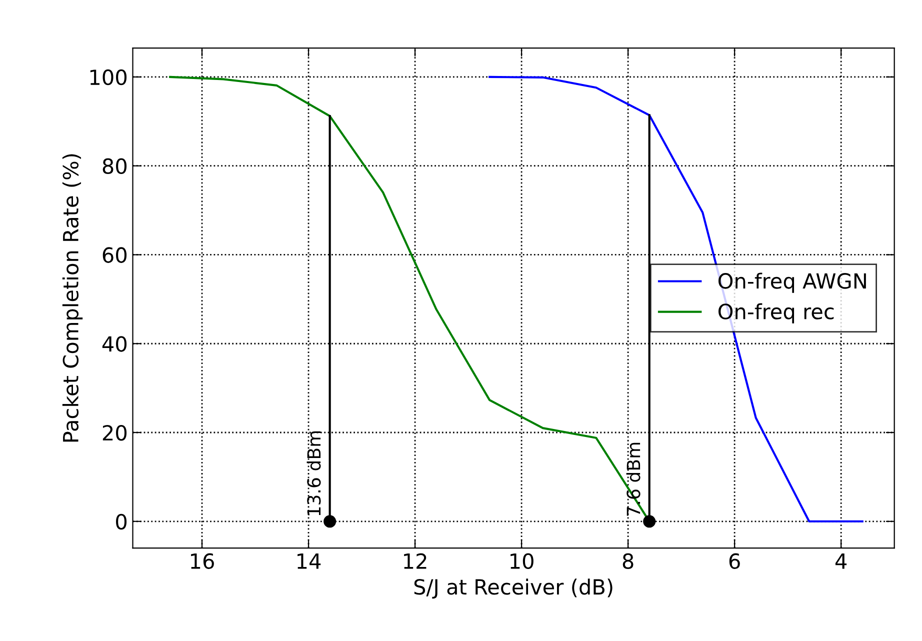 The image size is (922, 641). I want to click on x-tick-label: 6, so click(734, 561).